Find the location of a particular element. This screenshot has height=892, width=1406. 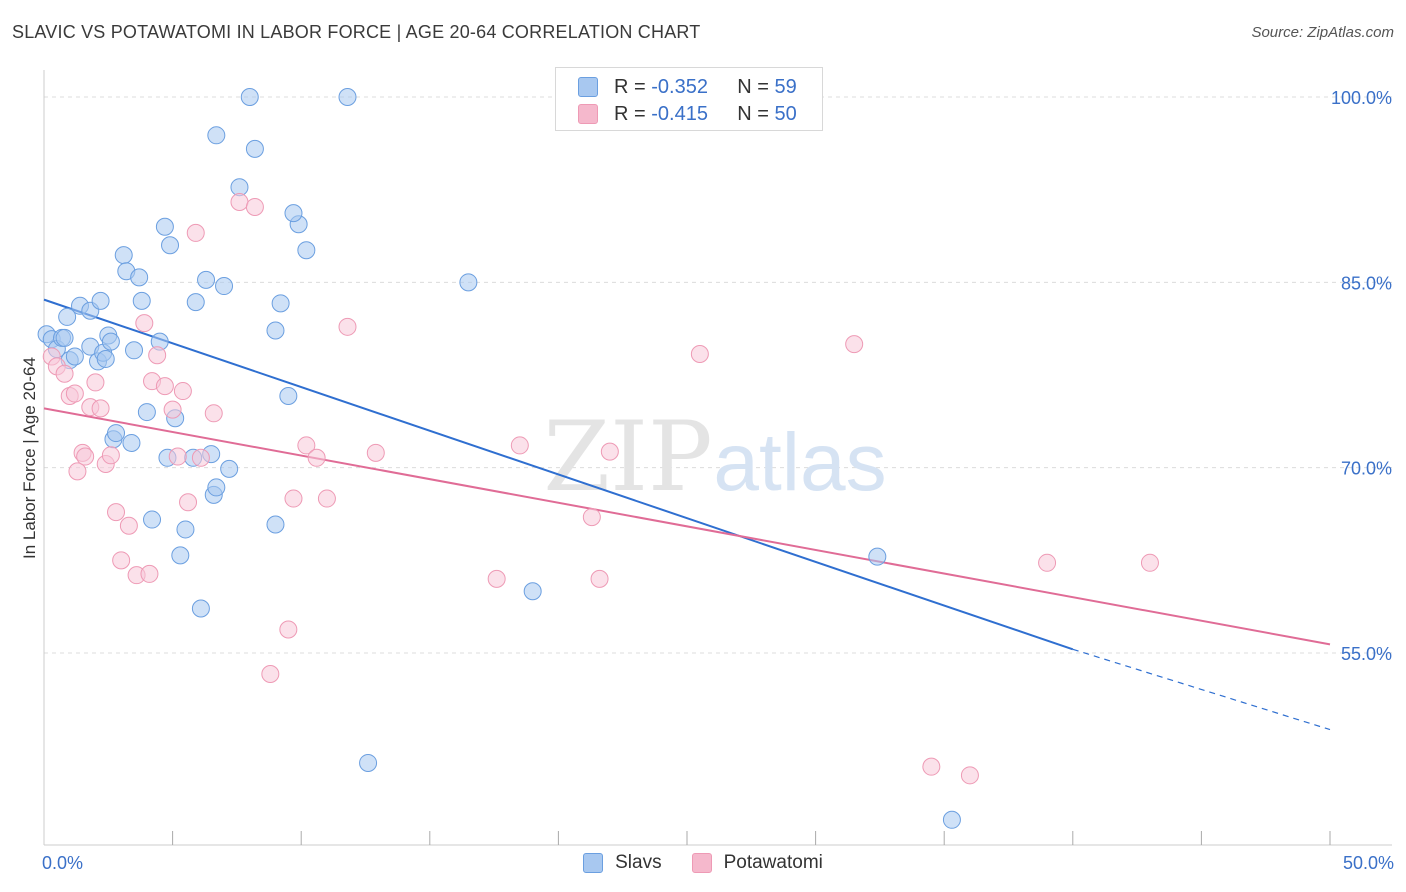

r-value: -0.415 is located at coordinates (679, 113).